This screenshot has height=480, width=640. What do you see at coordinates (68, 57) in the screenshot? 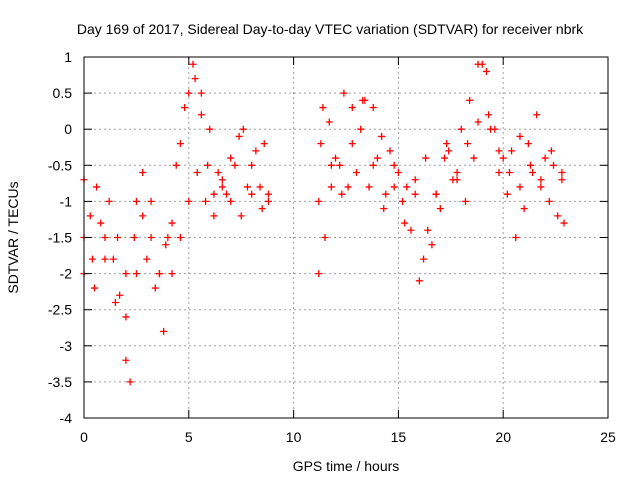
I see `y-tick-label: 1` at bounding box center [68, 57].